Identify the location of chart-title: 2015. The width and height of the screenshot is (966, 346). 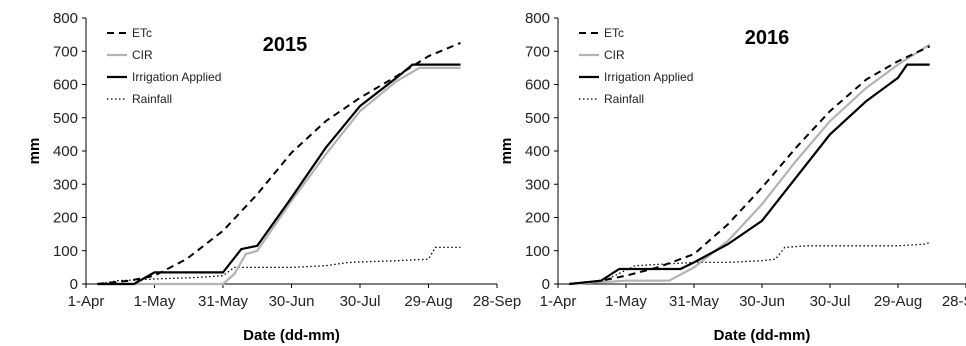
(285, 45).